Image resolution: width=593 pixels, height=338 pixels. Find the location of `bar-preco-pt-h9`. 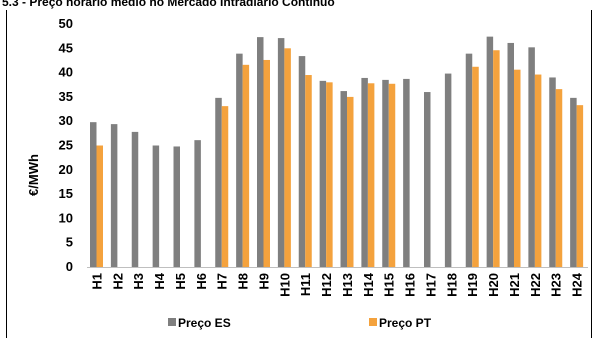

bar-preco-pt-h9 is located at coordinates (266, 163).